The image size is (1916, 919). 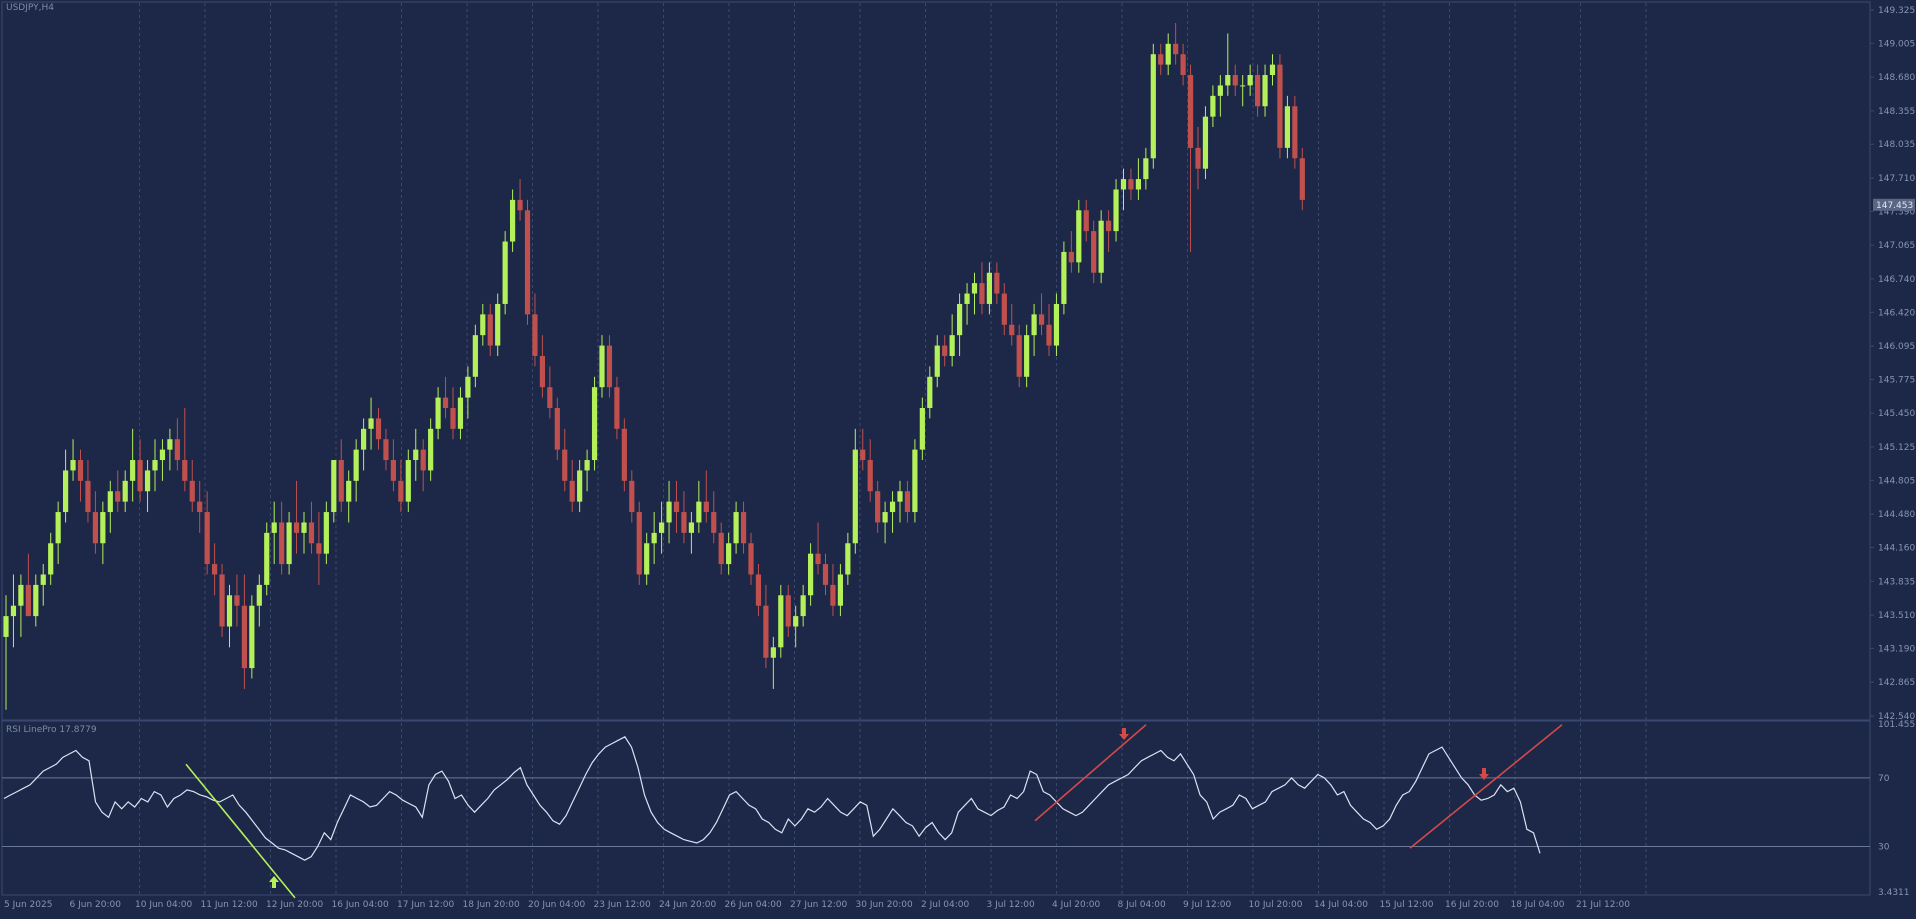 I want to click on price-tick-label: 147.065, so click(x=1896, y=246).